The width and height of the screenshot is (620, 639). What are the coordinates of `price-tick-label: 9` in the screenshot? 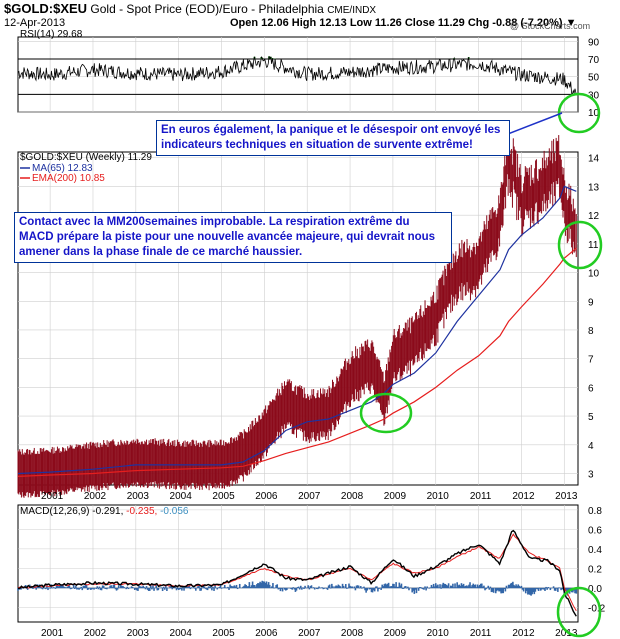 It's located at (591, 302).